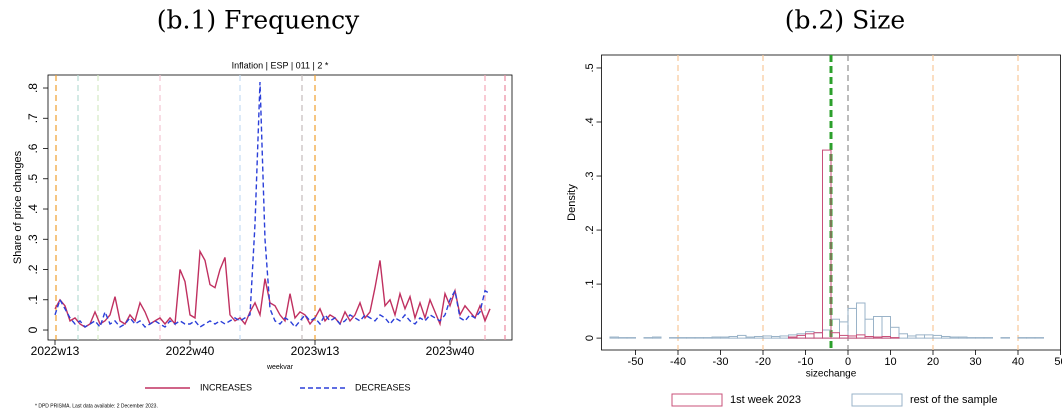 The height and width of the screenshot is (416, 1062). Describe the element at coordinates (383, 387) in the screenshot. I see `legend-label: DECREASES` at that location.